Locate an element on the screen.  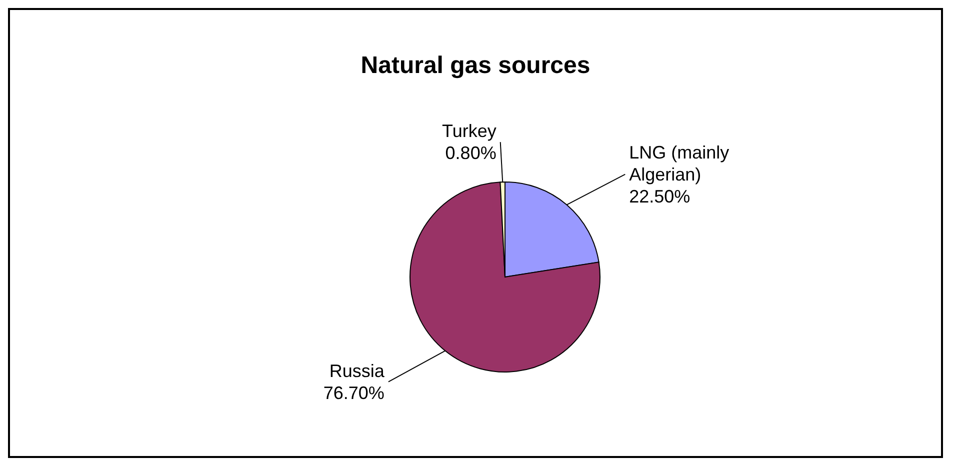
data-label: 0.80% is located at coordinates (470, 153).